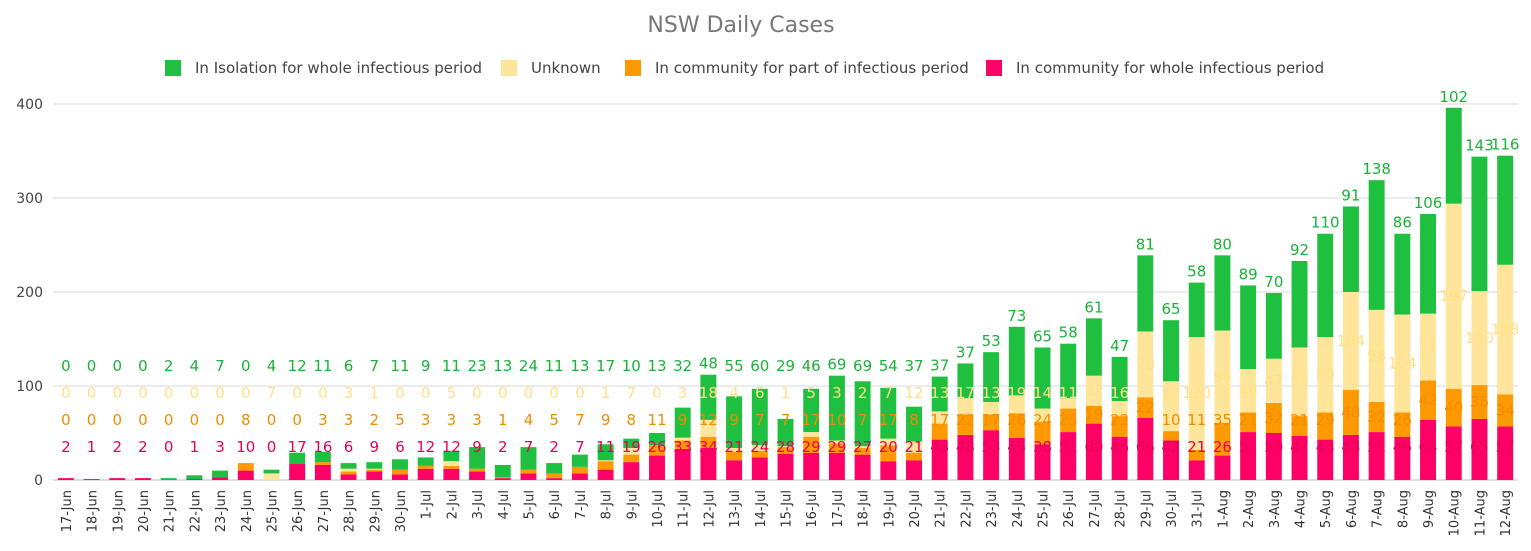 Image resolution: width=1531 pixels, height=551 pixels. Describe the element at coordinates (991, 393) in the screenshot. I see `data-label: 13` at that location.